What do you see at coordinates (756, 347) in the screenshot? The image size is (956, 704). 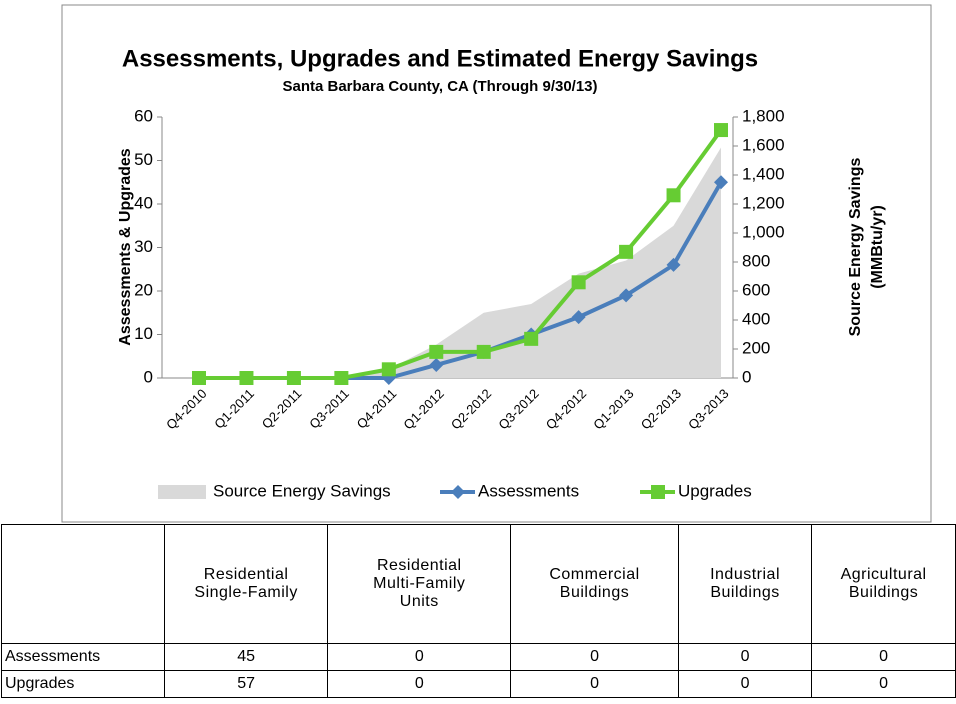 I see `y2-tick-label: 200` at bounding box center [756, 347].